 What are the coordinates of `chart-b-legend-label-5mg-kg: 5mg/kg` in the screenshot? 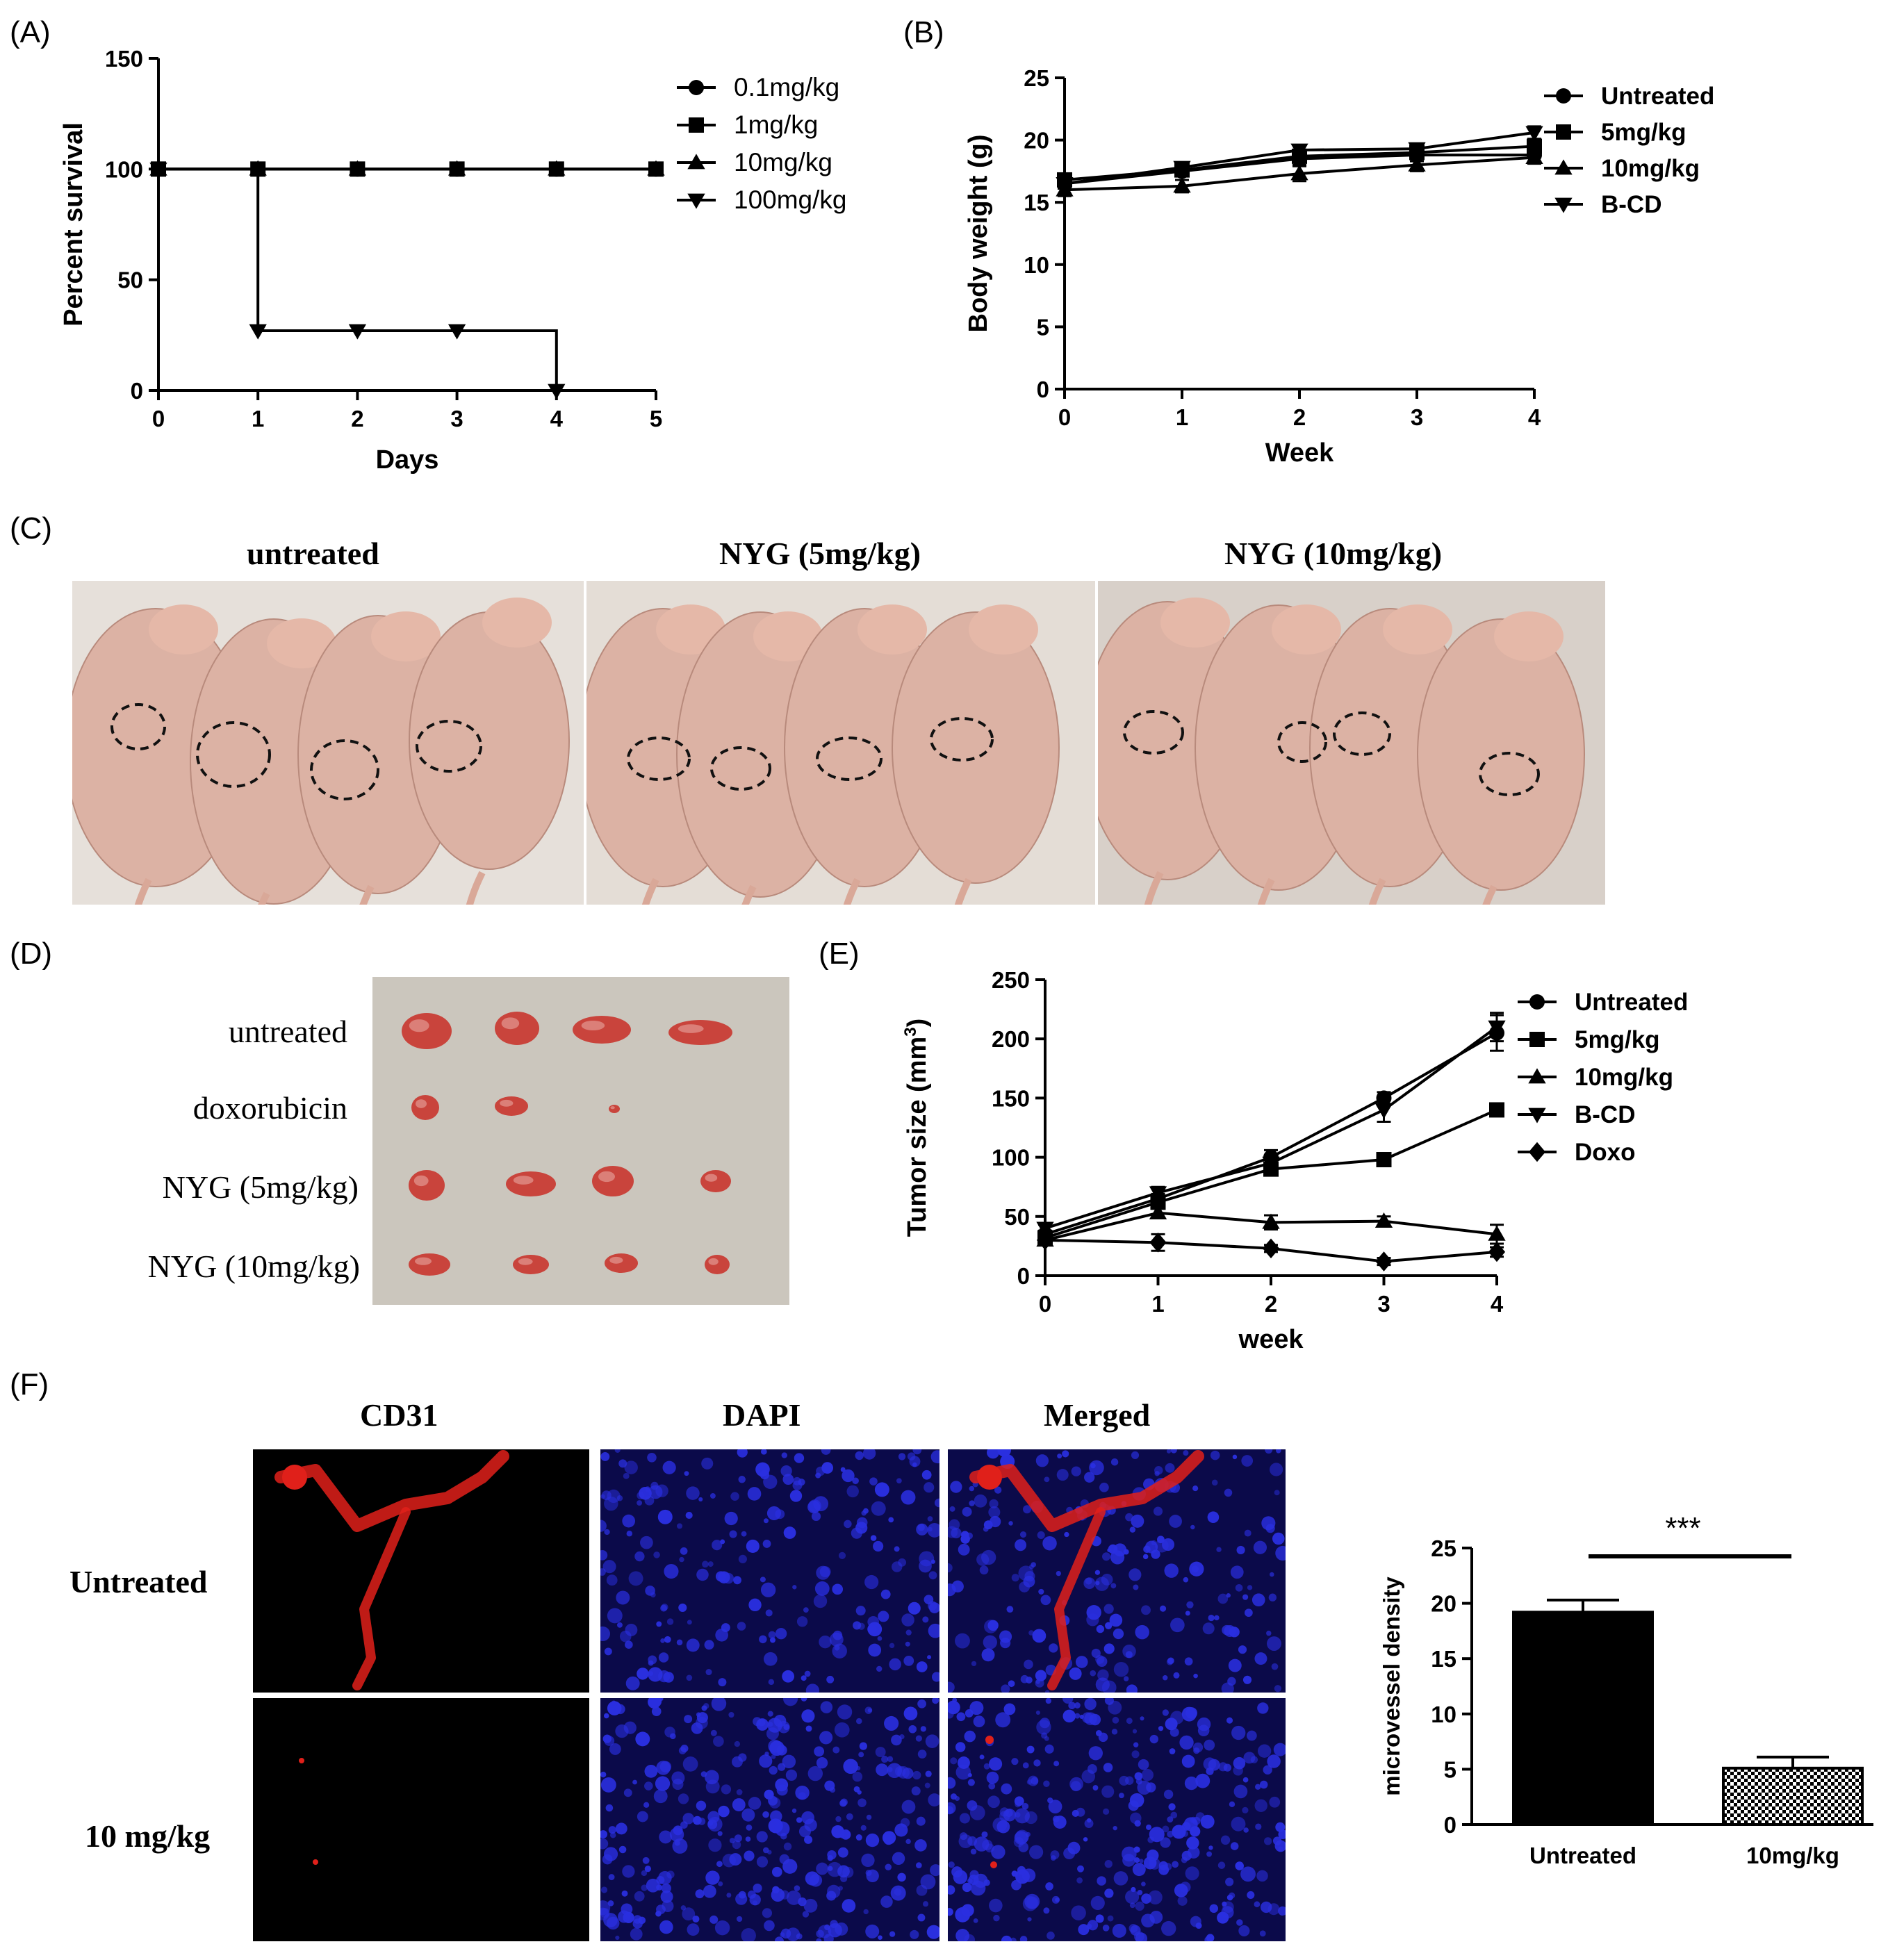 It's located at (1643, 132).